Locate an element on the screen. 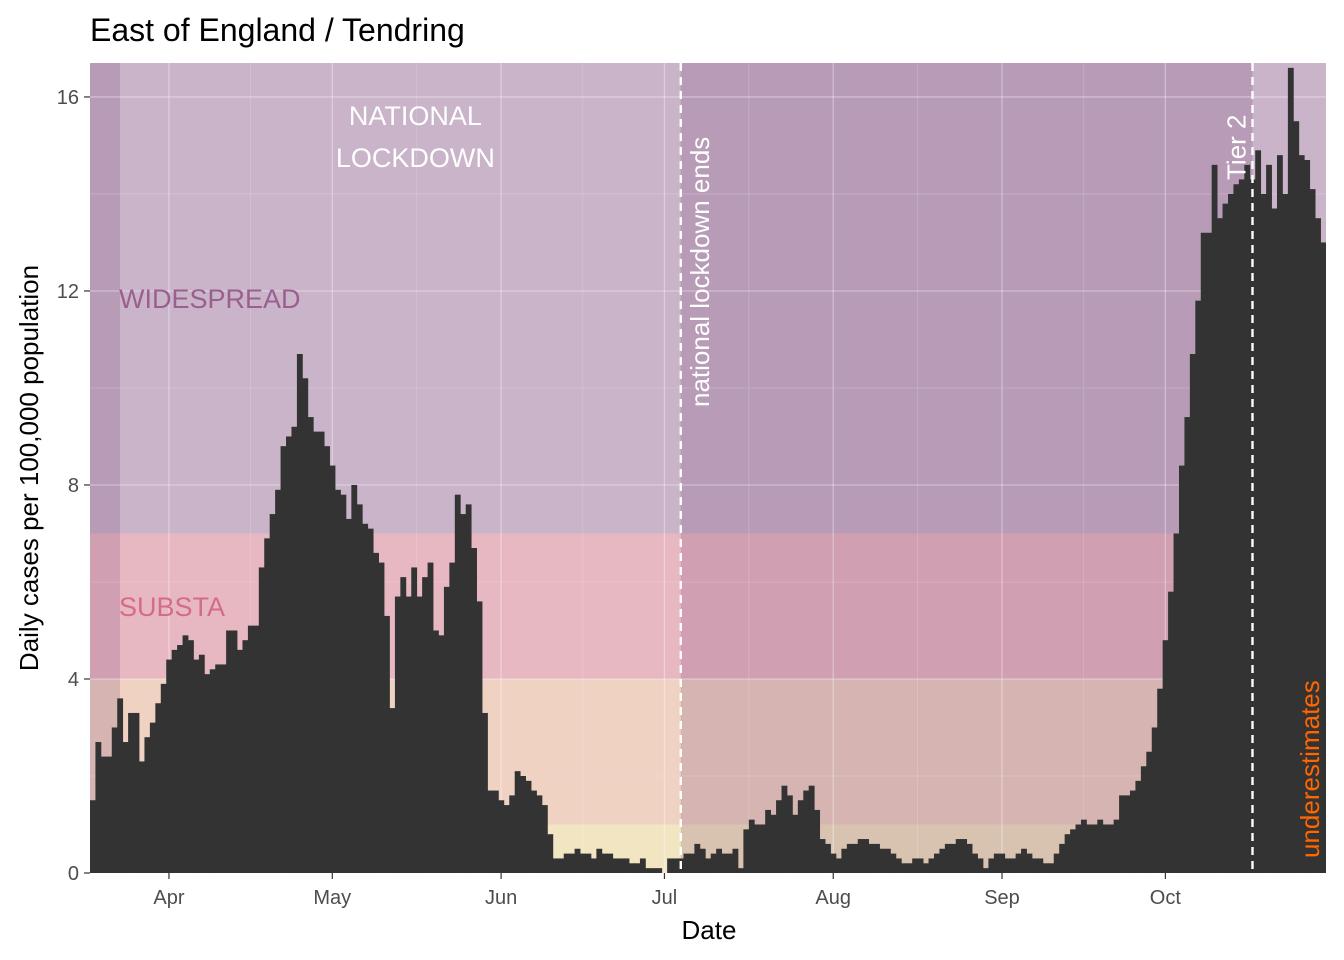 The width and height of the screenshot is (1344, 960). y-axis: 0 4 8 12 16 is located at coordinates (73, 486).